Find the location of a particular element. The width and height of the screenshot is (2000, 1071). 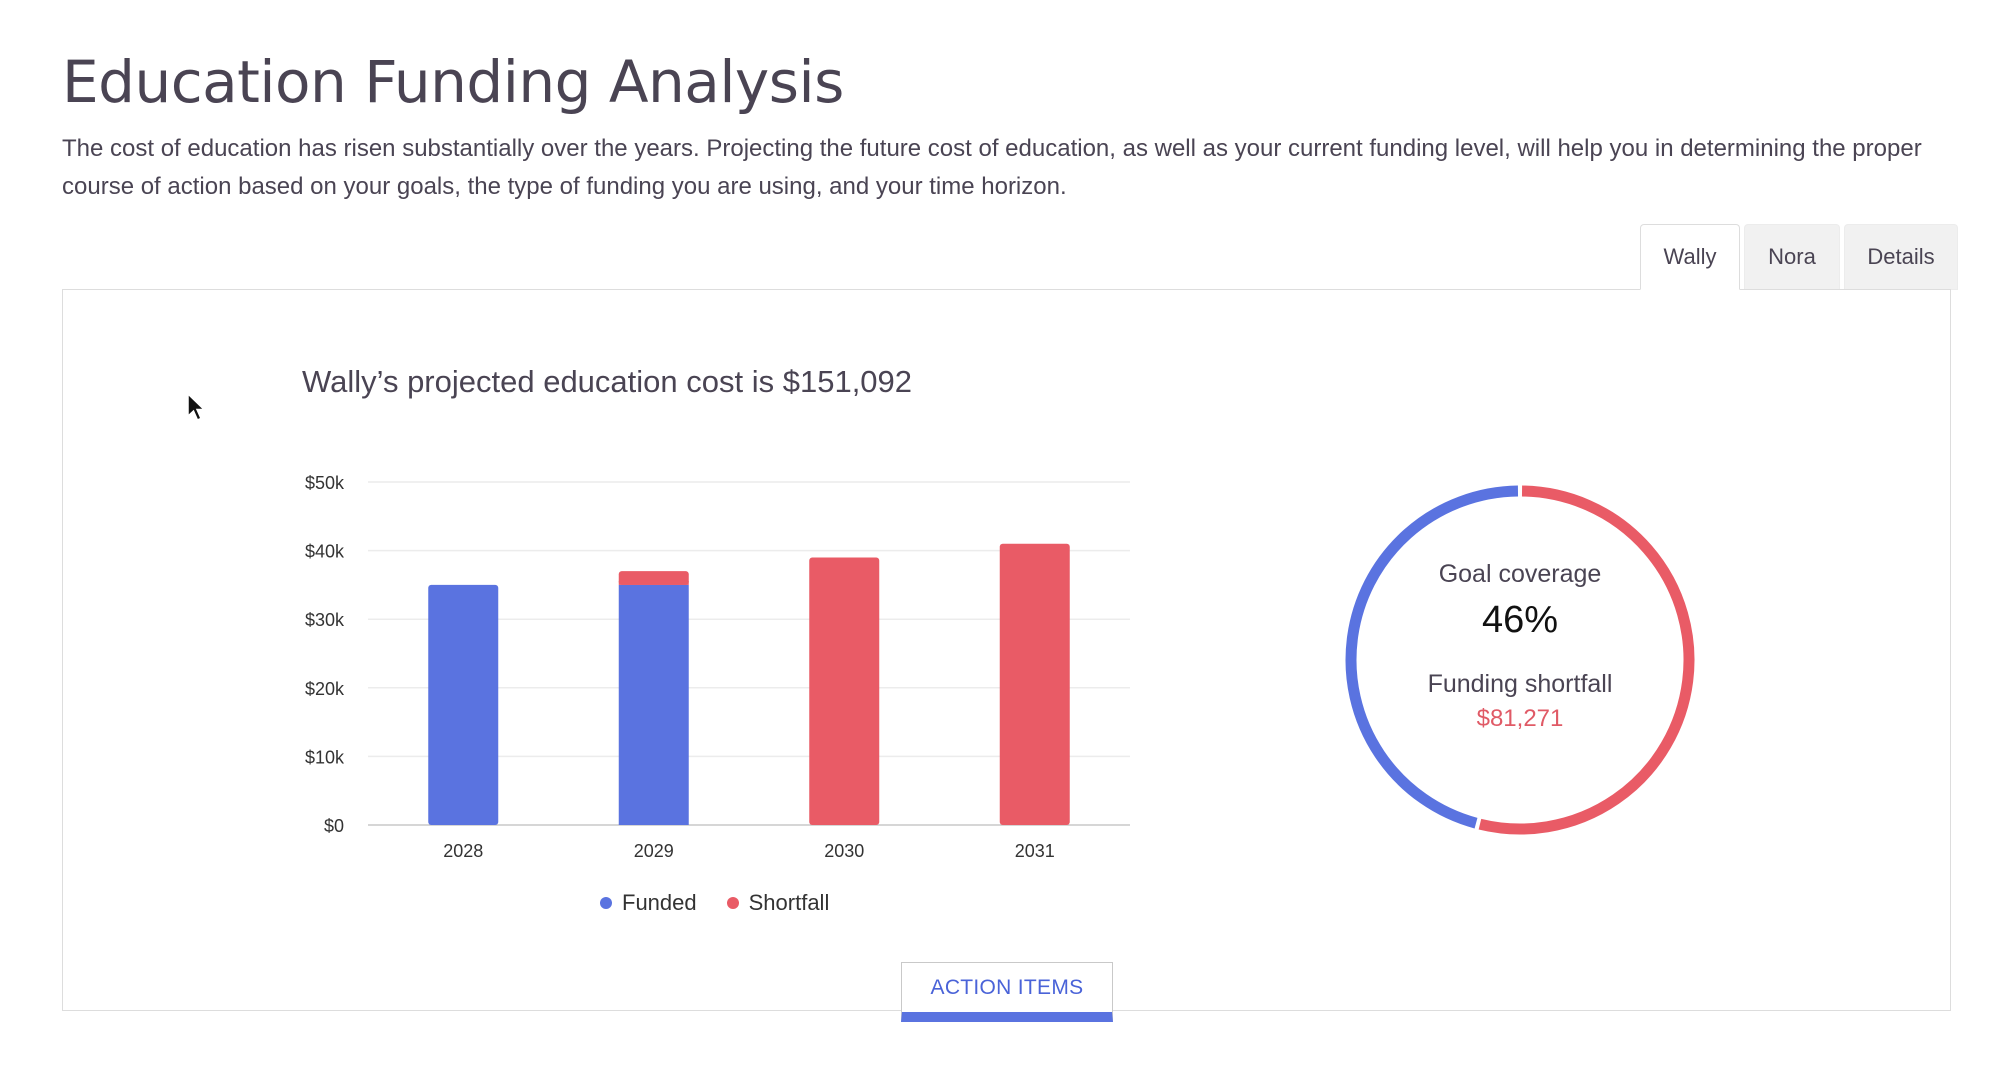

bar-shortfall-2030 is located at coordinates (844, 691).